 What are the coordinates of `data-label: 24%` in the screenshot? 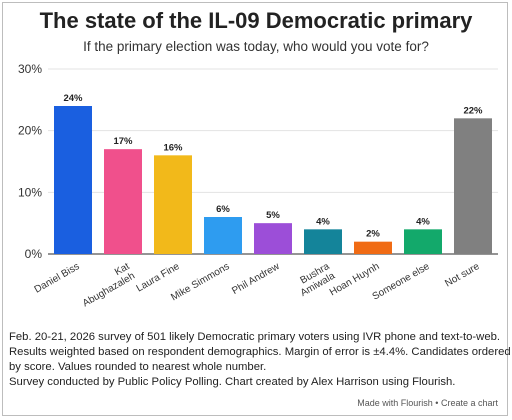 It's located at (73, 98).